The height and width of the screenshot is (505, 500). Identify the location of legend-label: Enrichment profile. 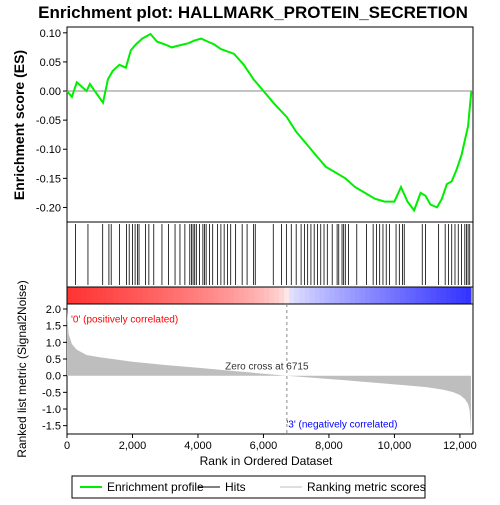
(155, 487).